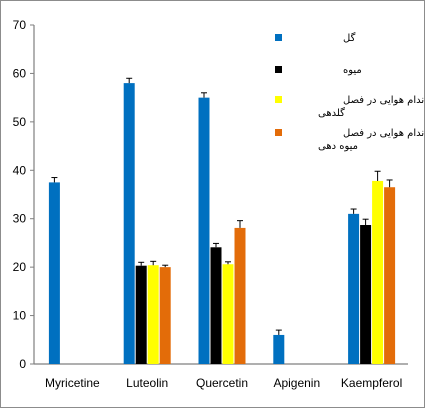 This screenshot has width=425, height=408. What do you see at coordinates (20, 122) in the screenshot?
I see `y-tick-label: 50` at bounding box center [20, 122].